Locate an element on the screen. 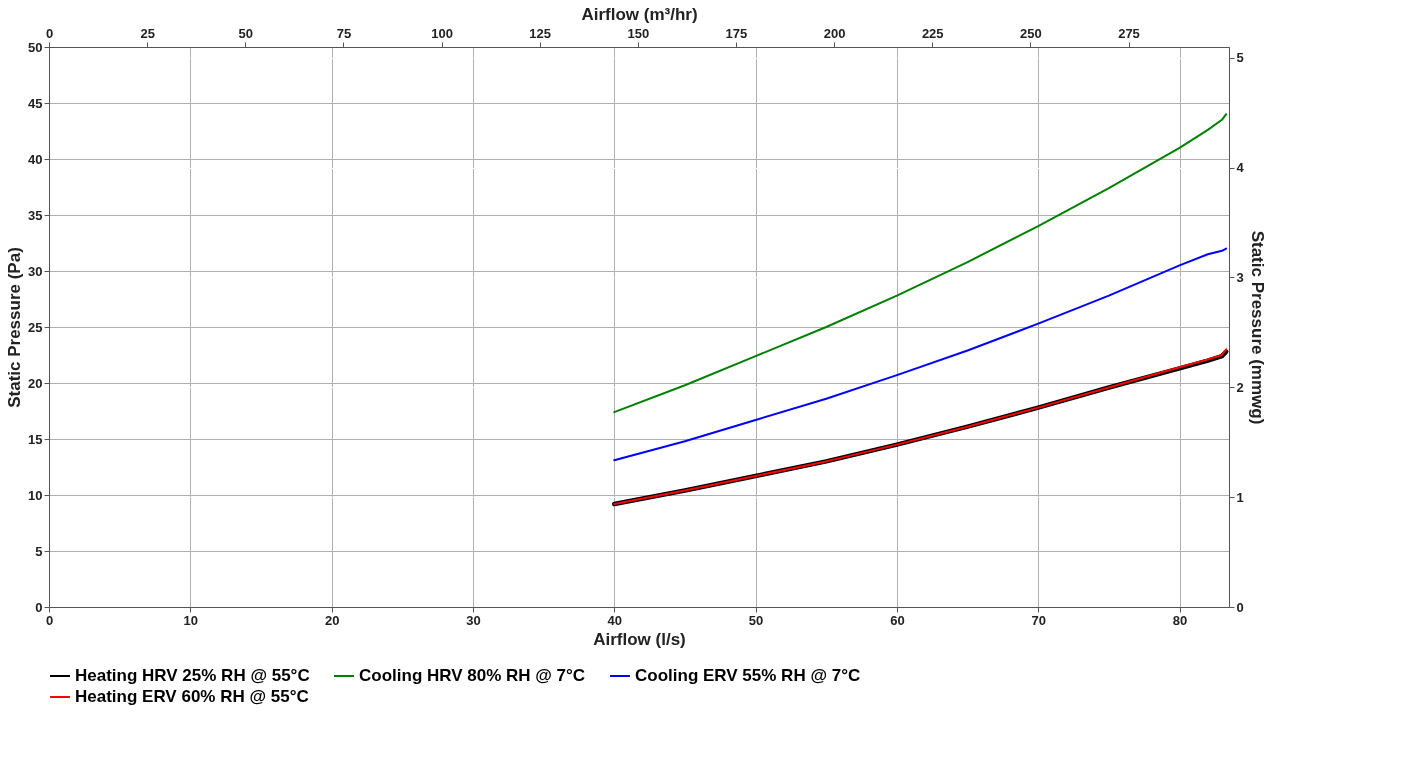 This screenshot has height=778, width=1416. y2-tick-label: 4 is located at coordinates (1240, 168).